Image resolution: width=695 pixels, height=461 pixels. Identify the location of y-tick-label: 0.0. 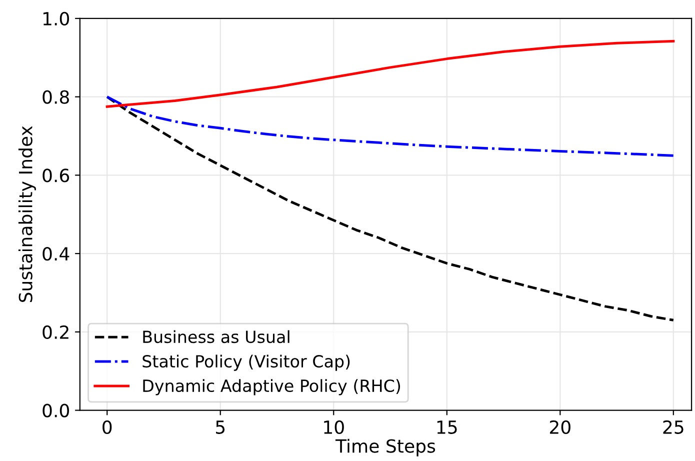
(56, 411).